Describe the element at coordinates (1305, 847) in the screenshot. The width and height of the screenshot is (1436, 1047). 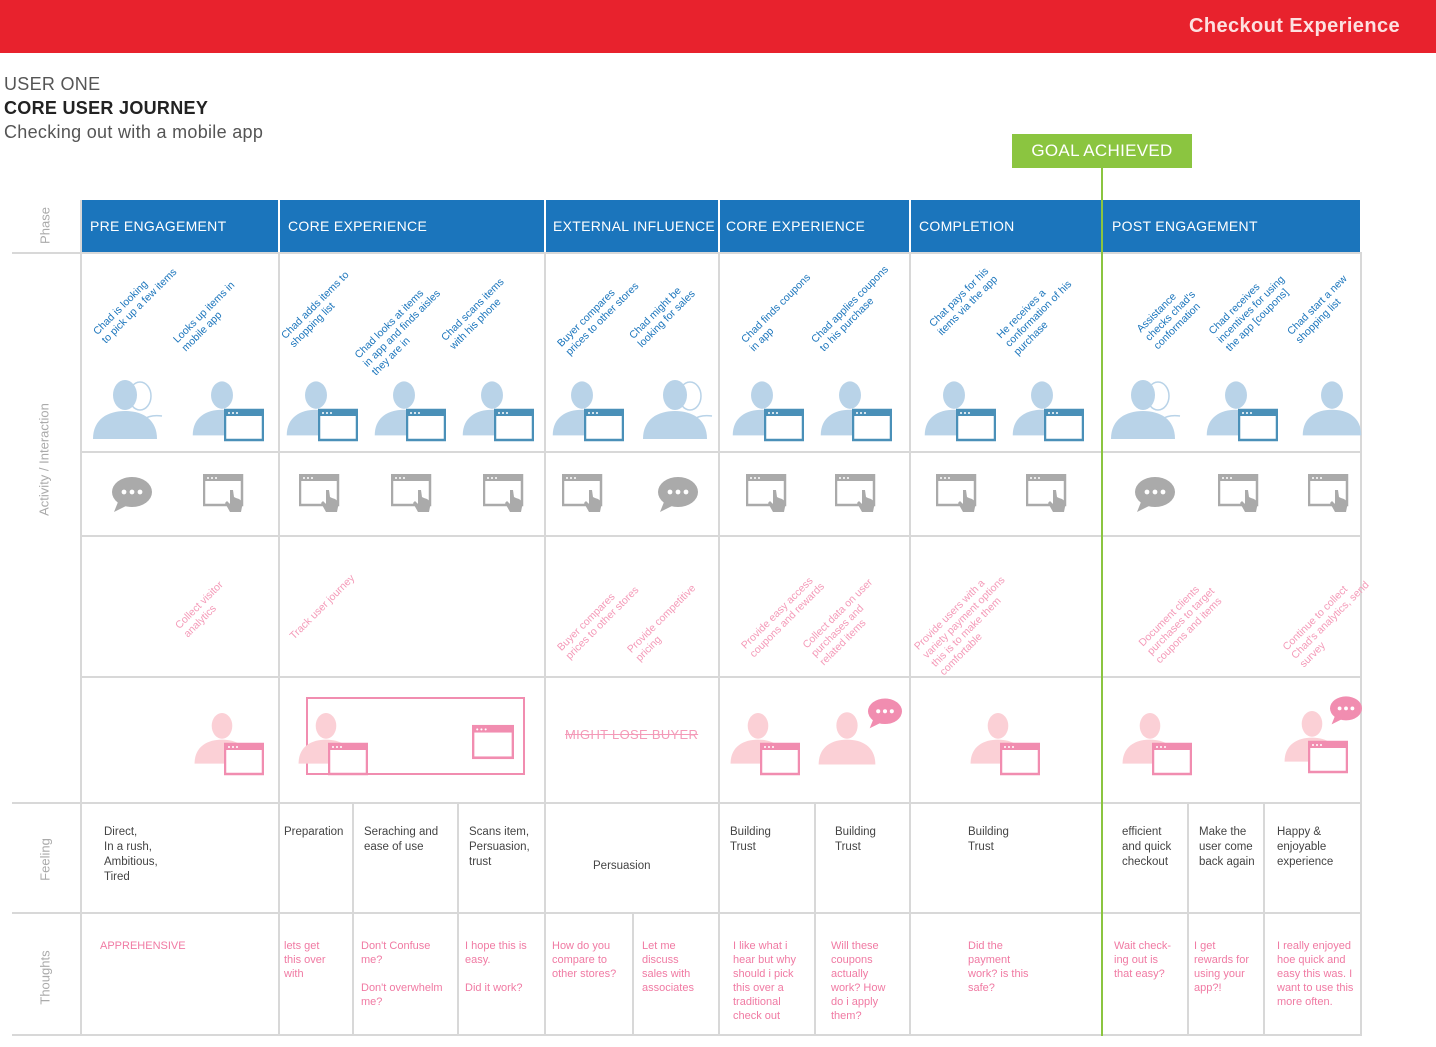
I see `feeling-text: Happy & enjoyable experience` at that location.